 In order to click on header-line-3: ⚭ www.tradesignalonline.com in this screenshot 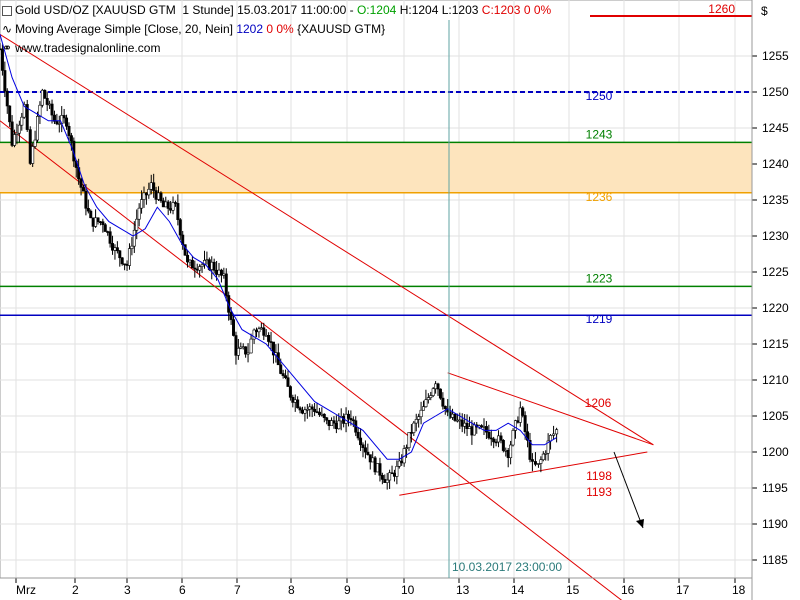, I will do `click(81, 48)`.